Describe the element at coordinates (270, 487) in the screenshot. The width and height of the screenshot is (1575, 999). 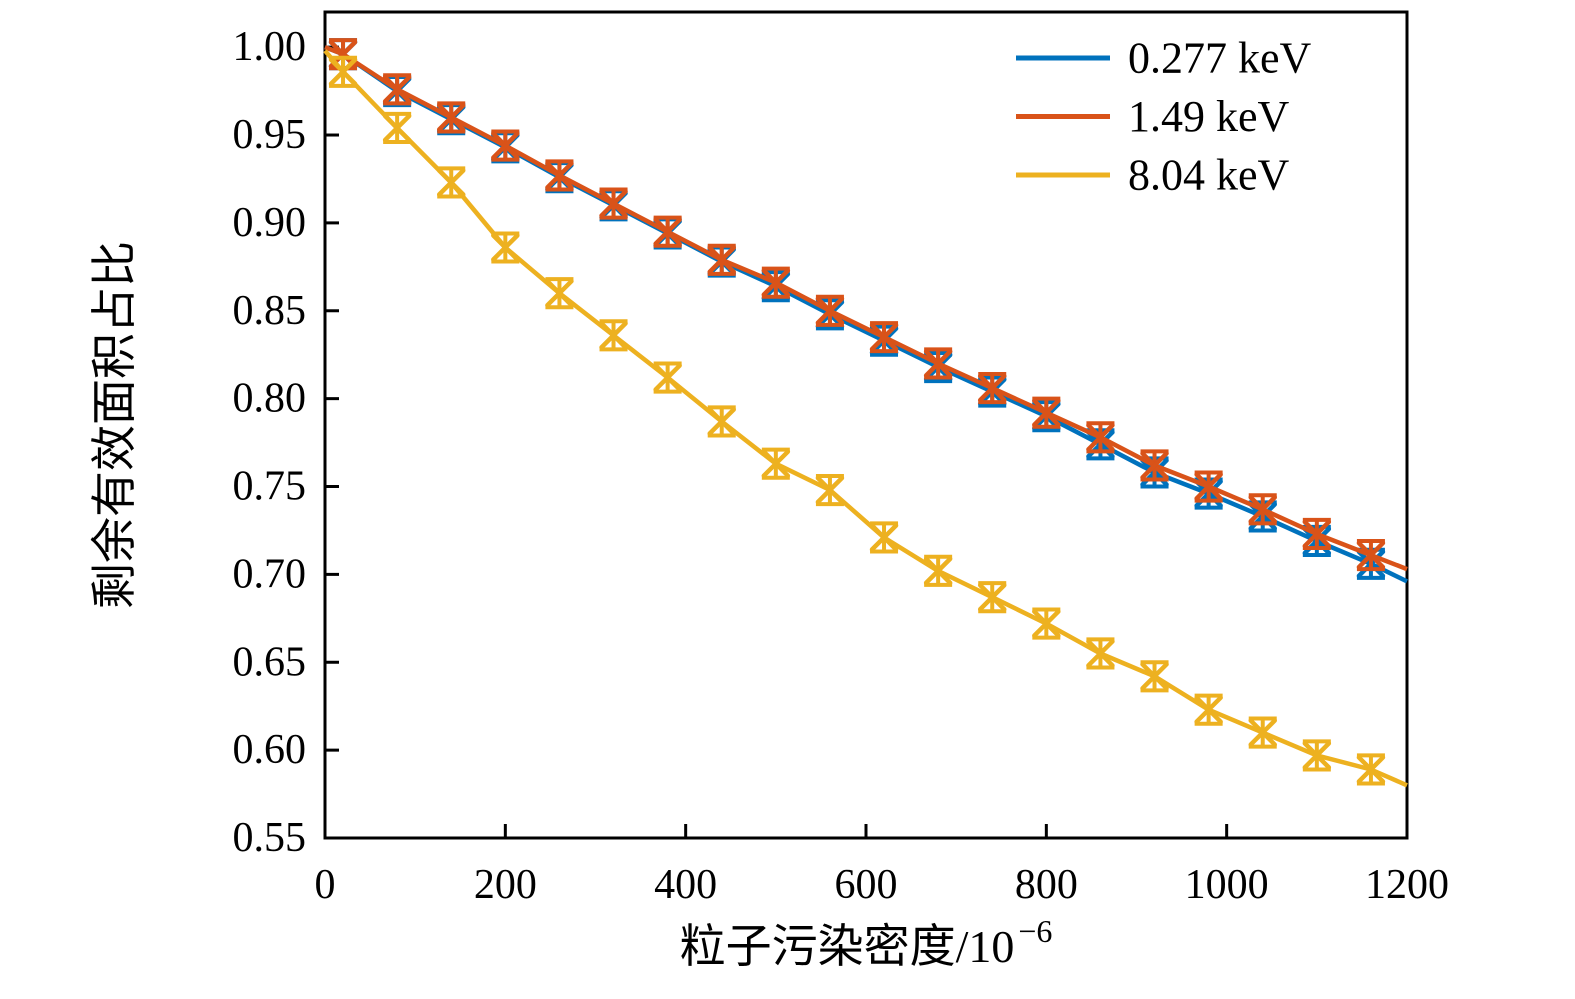
I see `y-tick-label: 0.75` at that location.